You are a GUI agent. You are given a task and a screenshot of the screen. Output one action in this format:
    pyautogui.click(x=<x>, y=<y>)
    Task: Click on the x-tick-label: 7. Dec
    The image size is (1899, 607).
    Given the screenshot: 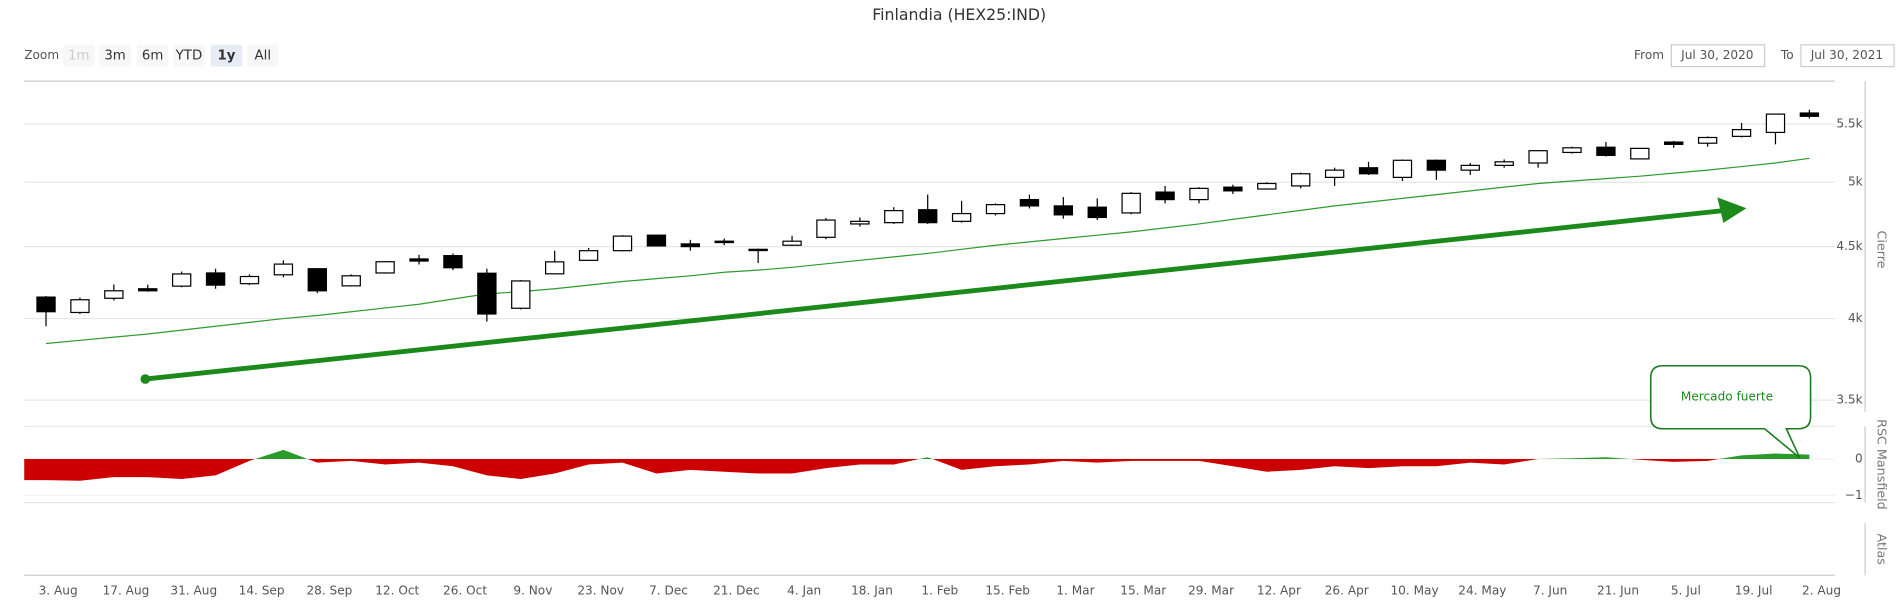 What is the action you would take?
    pyautogui.click(x=668, y=591)
    